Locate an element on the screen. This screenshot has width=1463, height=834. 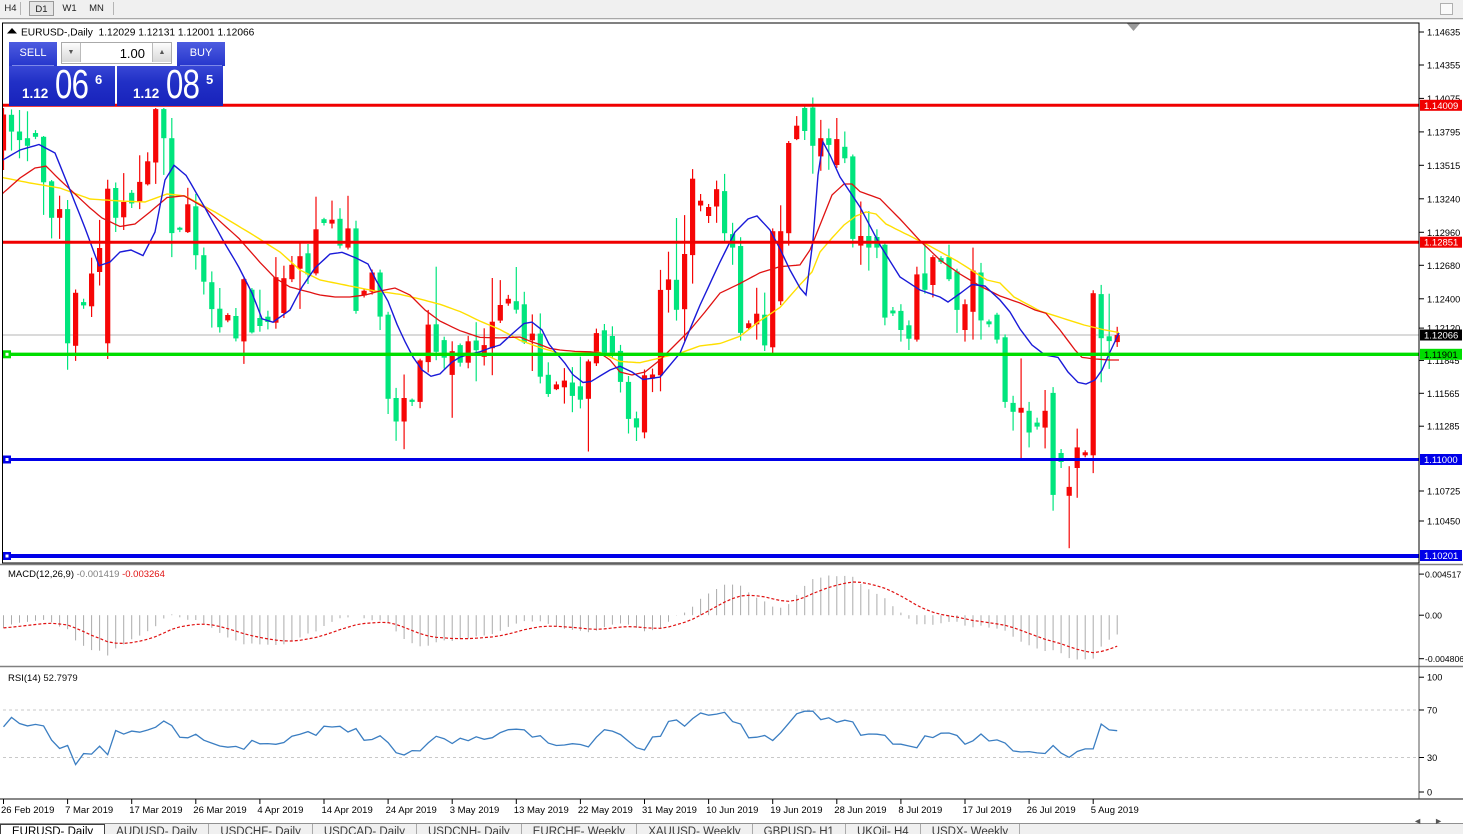
svg-text: 1.12120 is located at coordinates (1443, 329).